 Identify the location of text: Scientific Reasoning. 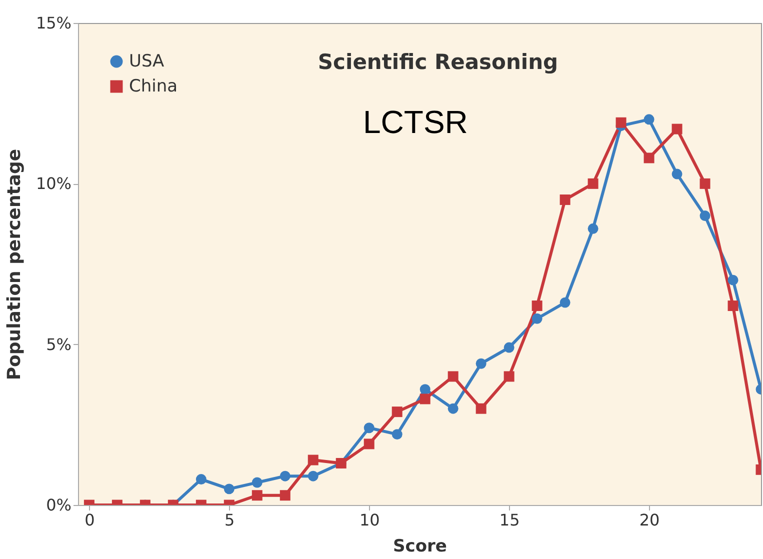
(438, 62).